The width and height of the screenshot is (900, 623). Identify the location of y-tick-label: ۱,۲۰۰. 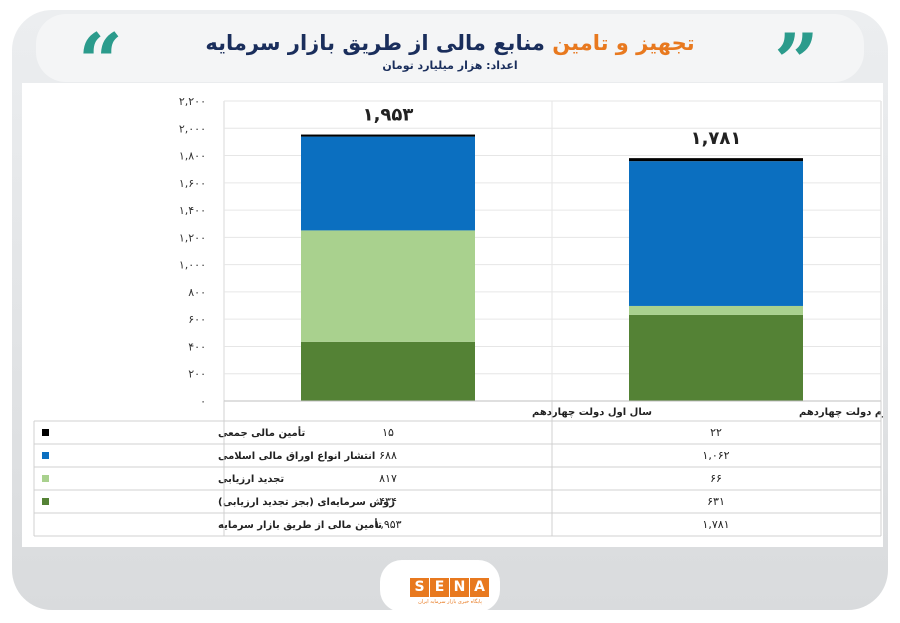
(192, 237).